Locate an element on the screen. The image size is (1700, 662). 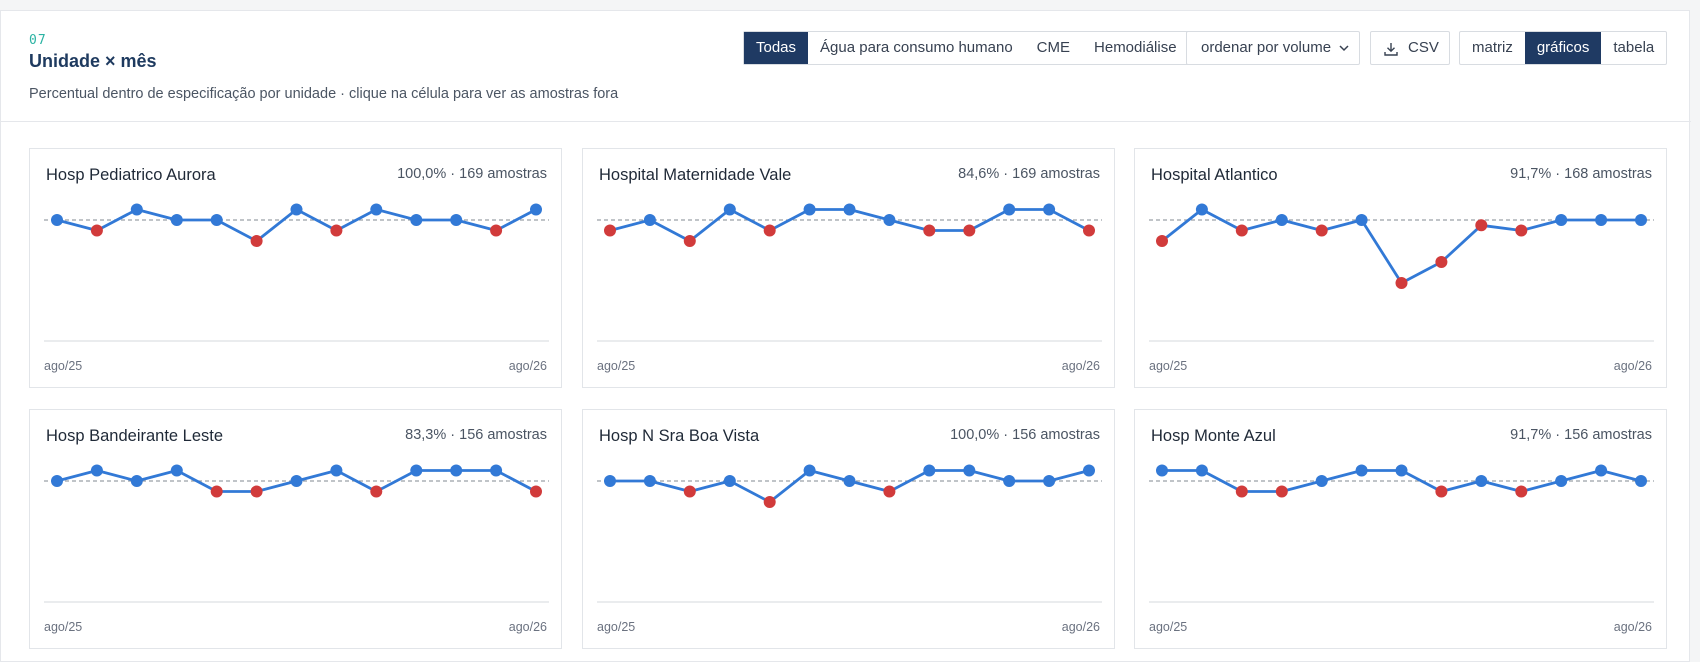
view-segmented-control: matriz gráficos tabela is located at coordinates (1563, 48).